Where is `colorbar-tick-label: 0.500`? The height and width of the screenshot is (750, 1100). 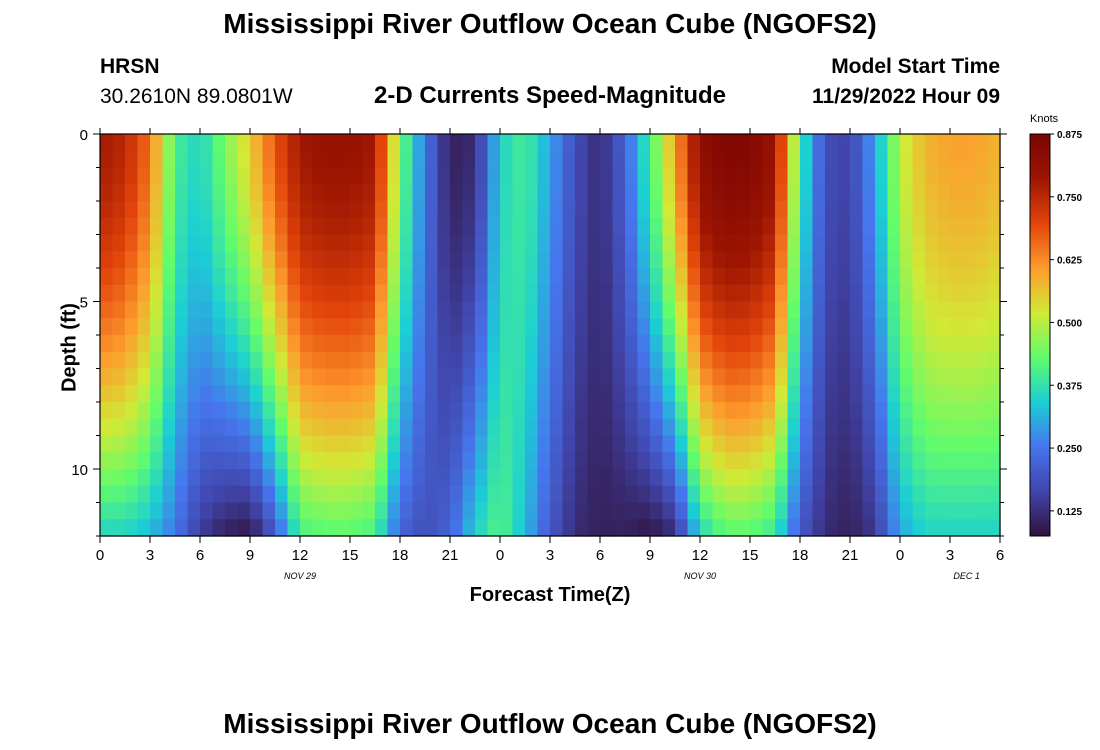
colorbar-tick-label: 0.500 is located at coordinates (1069, 323).